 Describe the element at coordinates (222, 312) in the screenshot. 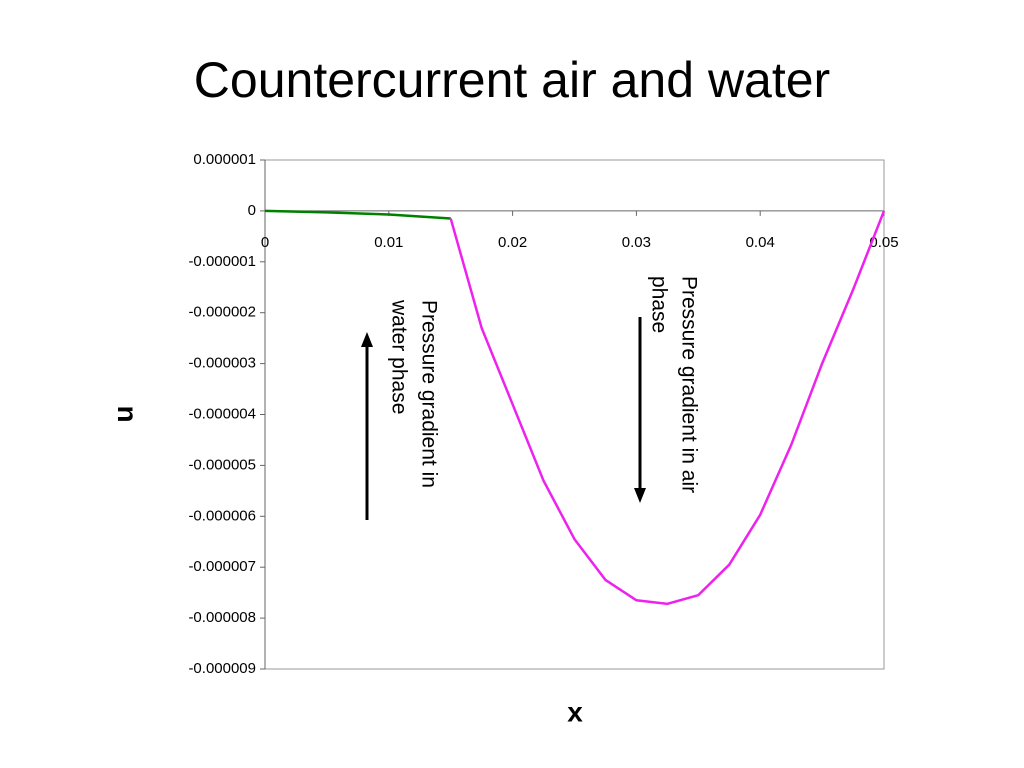

I see `y-tick-label: -0.000002` at that location.